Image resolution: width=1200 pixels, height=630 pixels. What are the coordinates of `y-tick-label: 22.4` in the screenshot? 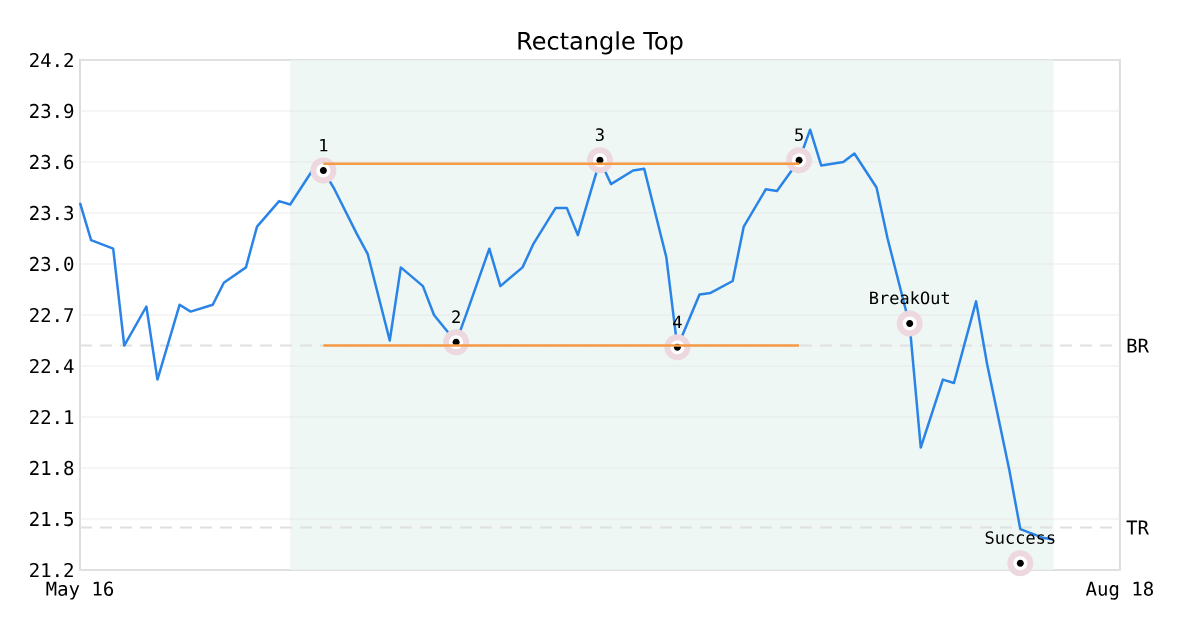 It's located at (52, 366).